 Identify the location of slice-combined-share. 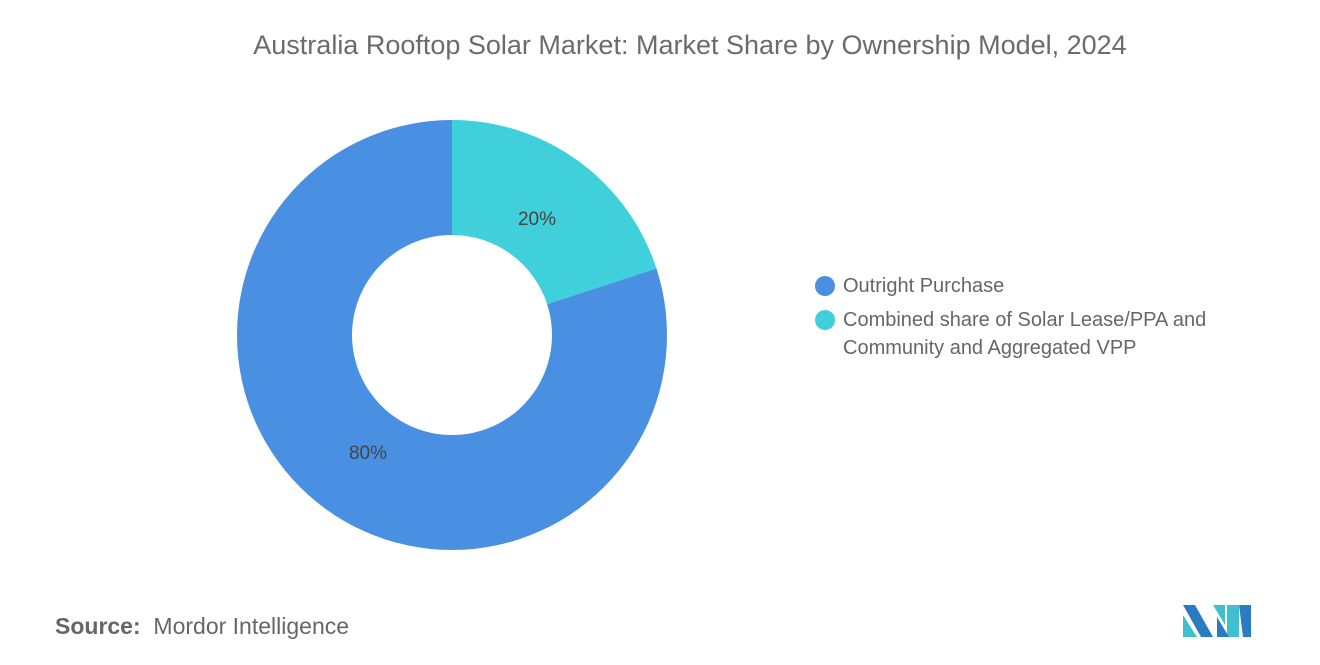
(554, 212).